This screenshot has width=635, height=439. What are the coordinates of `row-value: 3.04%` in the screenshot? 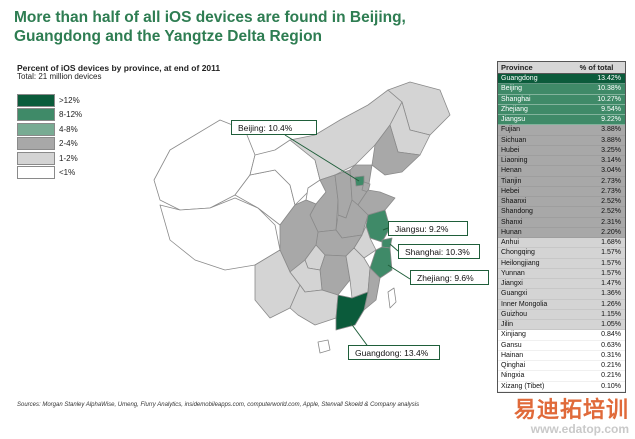 It's located at (611, 171).